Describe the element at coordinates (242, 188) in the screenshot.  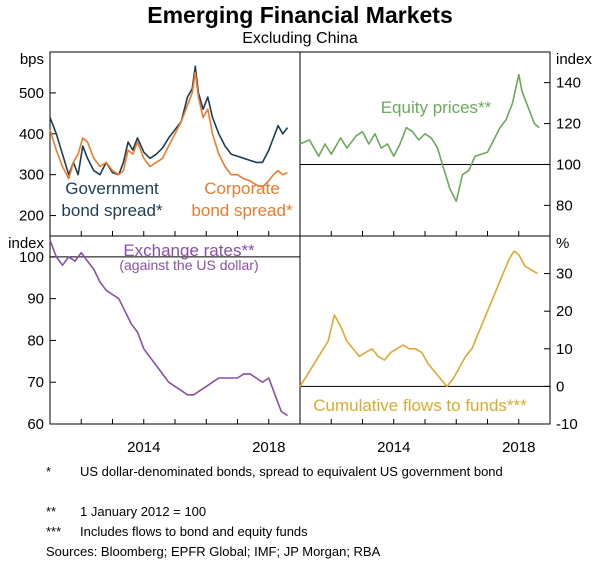
I see `series-label: Corporate` at that location.